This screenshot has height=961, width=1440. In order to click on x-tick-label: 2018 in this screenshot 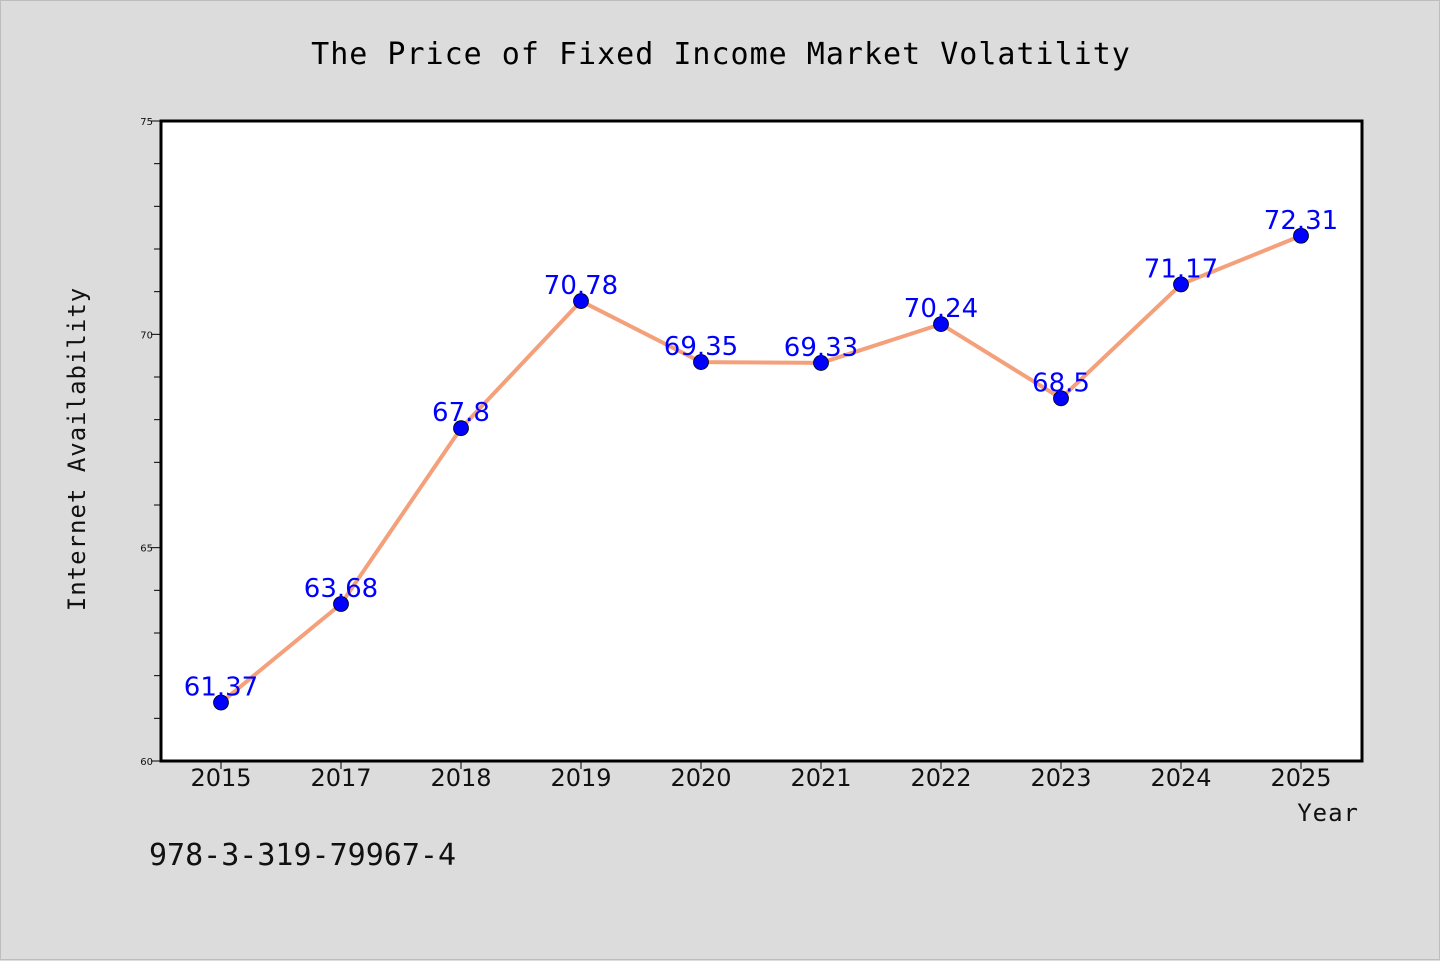, I will do `click(460, 778)`.